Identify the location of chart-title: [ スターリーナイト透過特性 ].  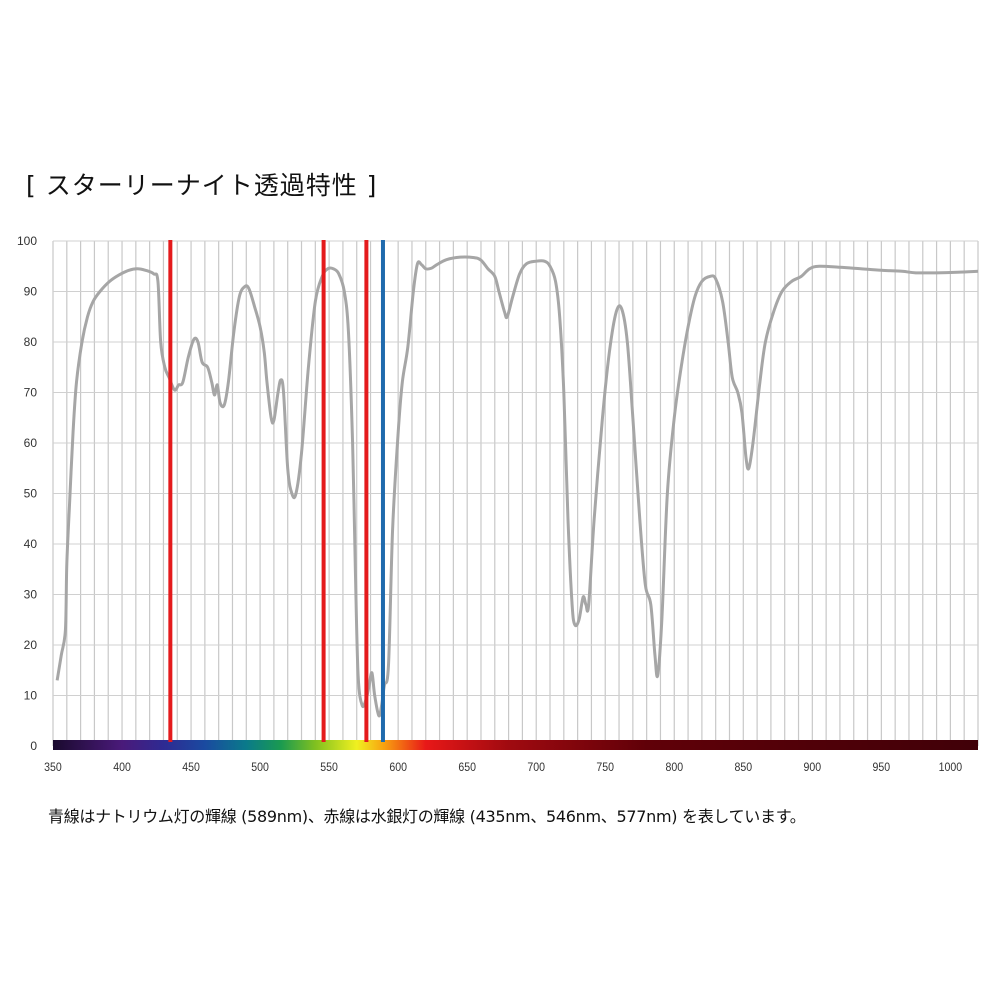
(202, 185).